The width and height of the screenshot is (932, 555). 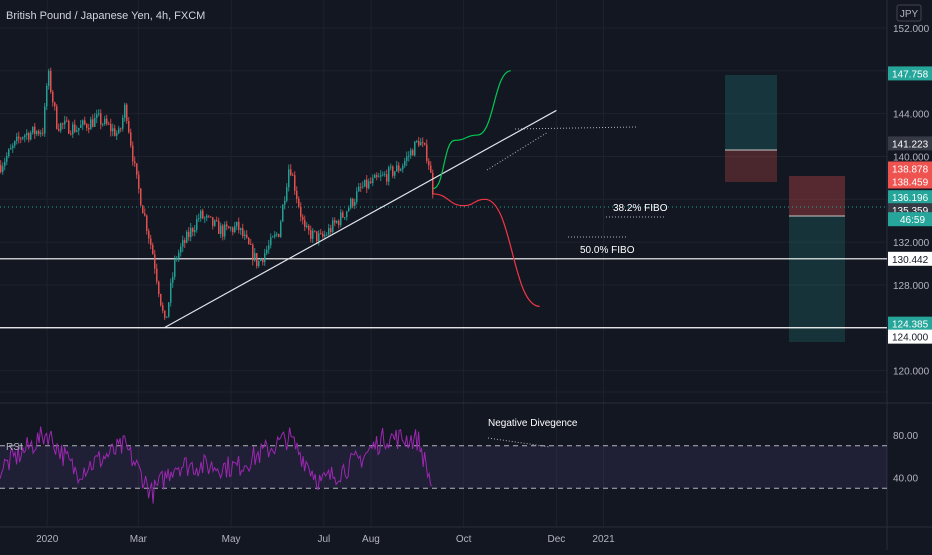 I want to click on countdown: 46:59, so click(x=912, y=220).